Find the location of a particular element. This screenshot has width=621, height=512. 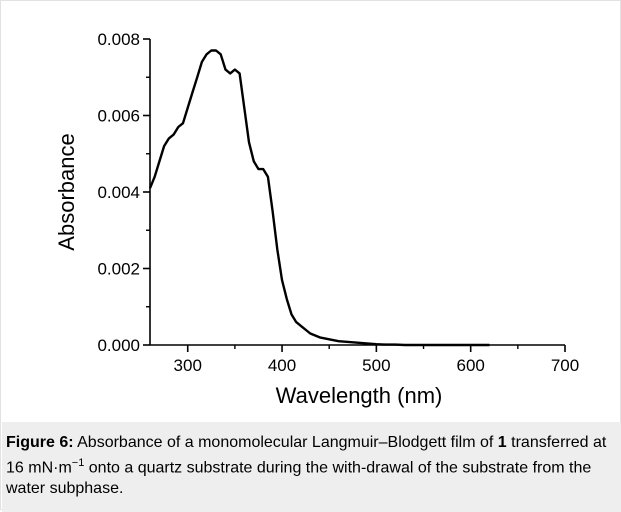

x-tick-label: 700 is located at coordinates (565, 365).